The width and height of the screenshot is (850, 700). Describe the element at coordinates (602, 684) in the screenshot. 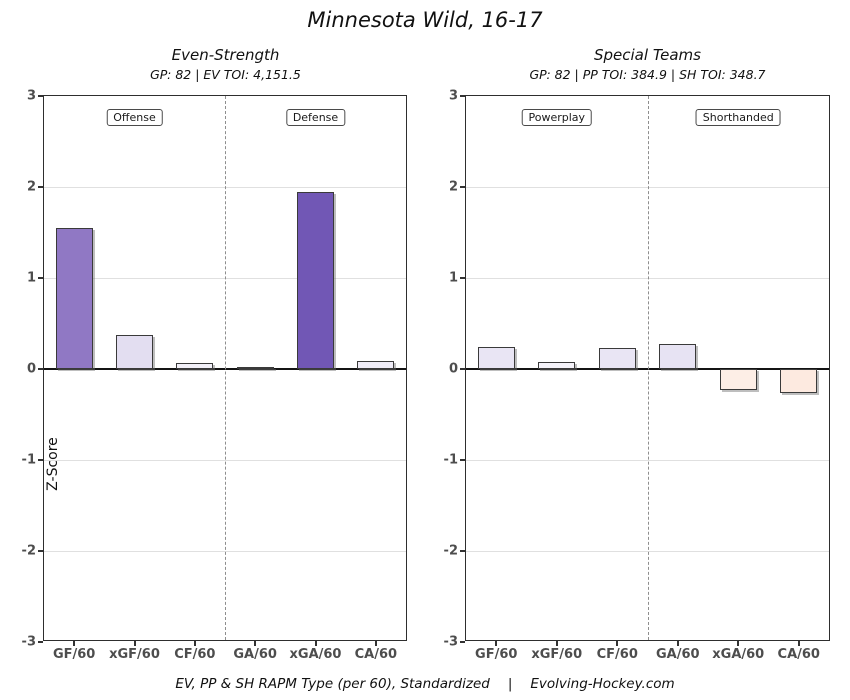

I see `caption-site-text: Evolving-Hockey.com` at that location.